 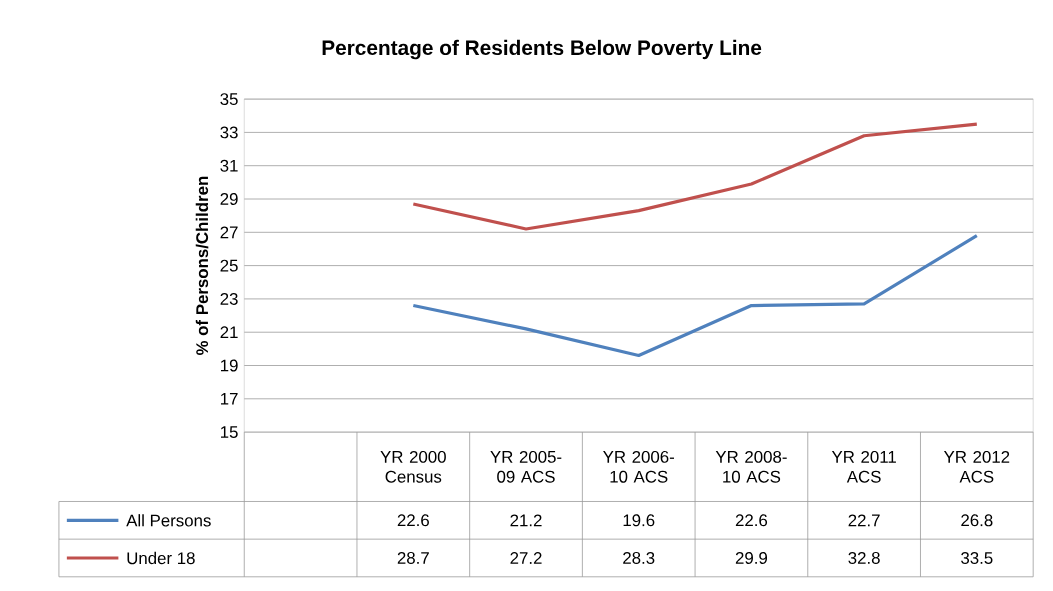 I want to click on data-label: 19.6, so click(x=639, y=520).